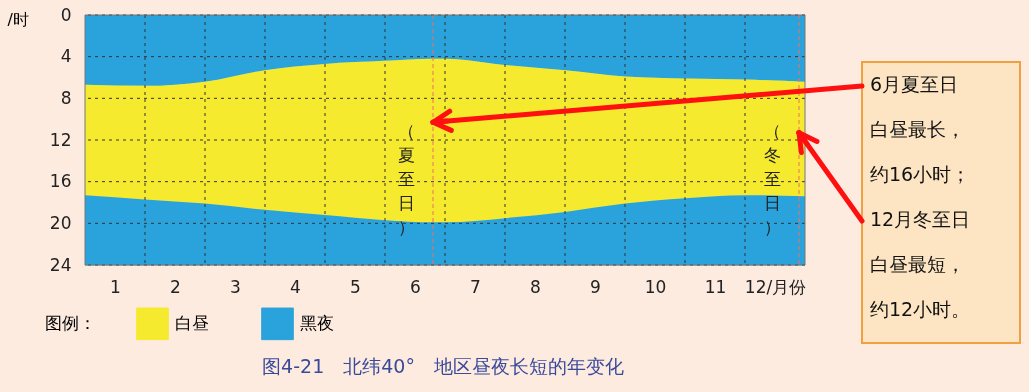 Image resolution: width=1029 pixels, height=392 pixels. Describe the element at coordinates (920, 219) in the screenshot. I see `annotation: 12月冬至日` at that location.